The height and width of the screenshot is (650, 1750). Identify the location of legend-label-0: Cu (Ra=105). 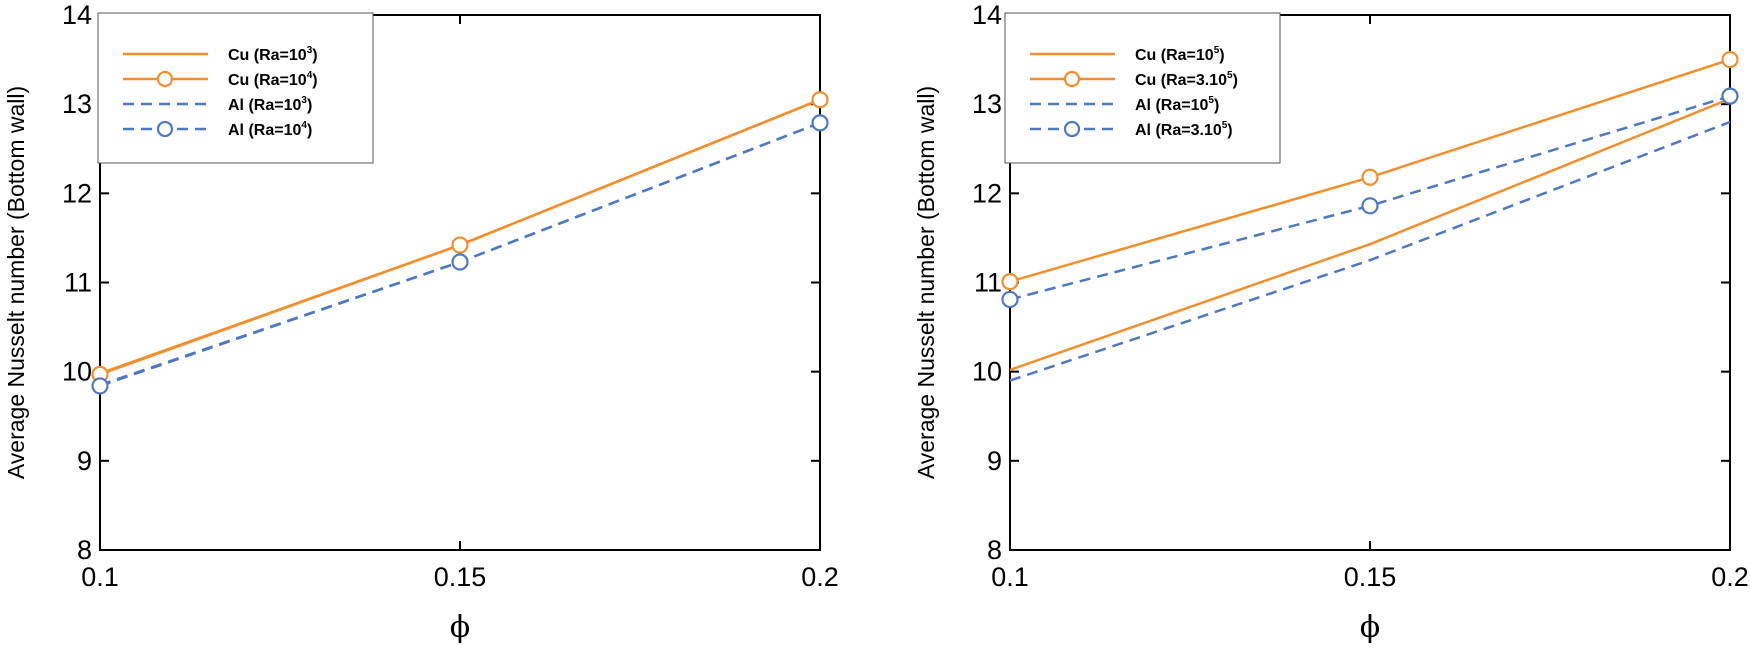
(1180, 54).